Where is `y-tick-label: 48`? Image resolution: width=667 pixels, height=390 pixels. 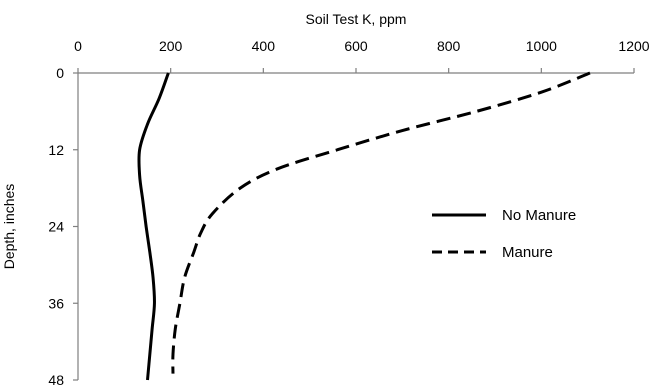
y-tick-label: 48 is located at coordinates (56, 380).